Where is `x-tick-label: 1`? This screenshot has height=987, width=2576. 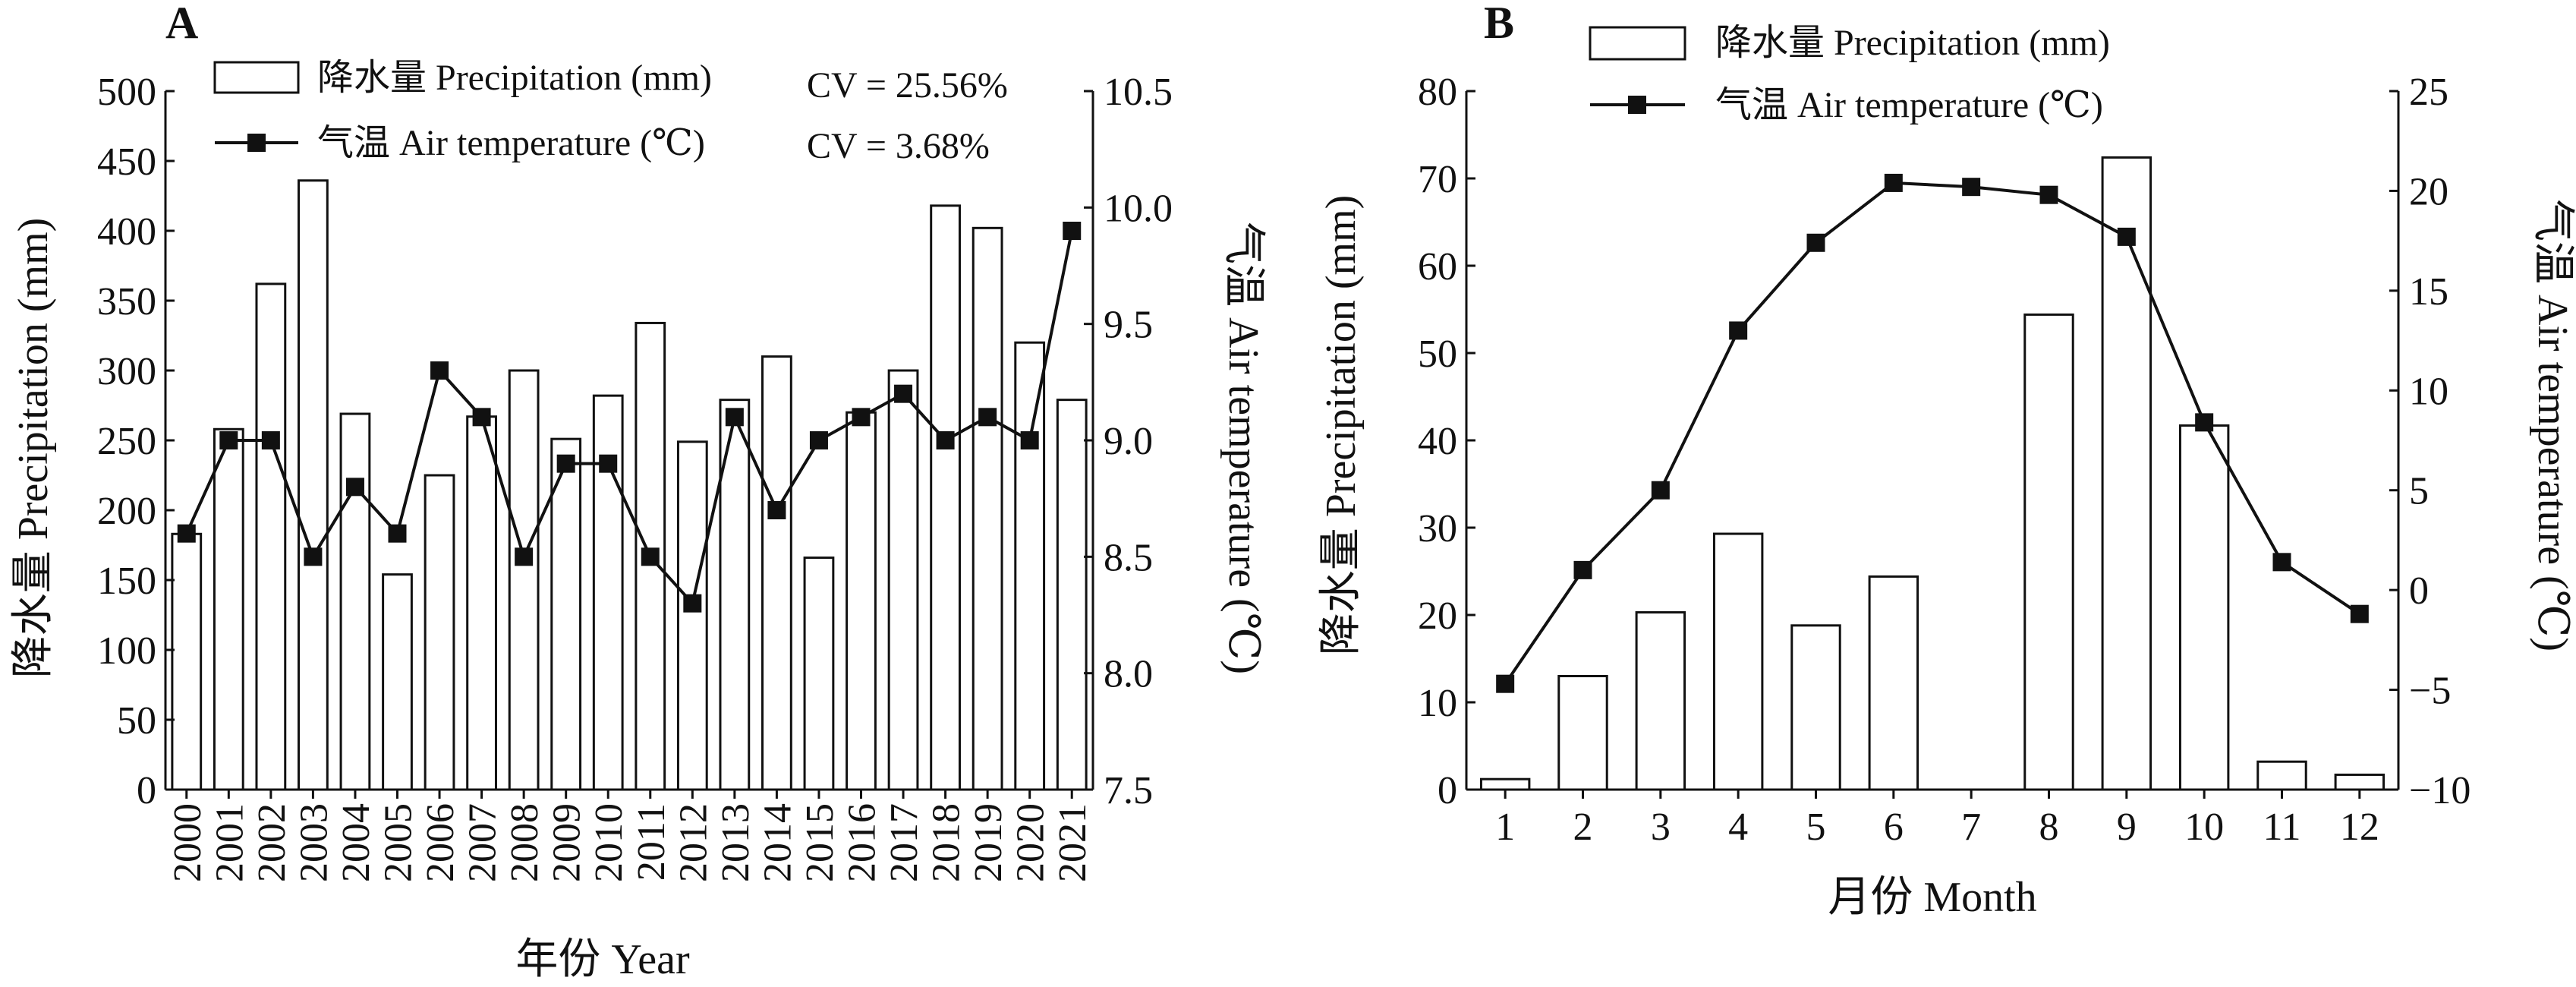
x-tick-label: 1 is located at coordinates (1505, 827).